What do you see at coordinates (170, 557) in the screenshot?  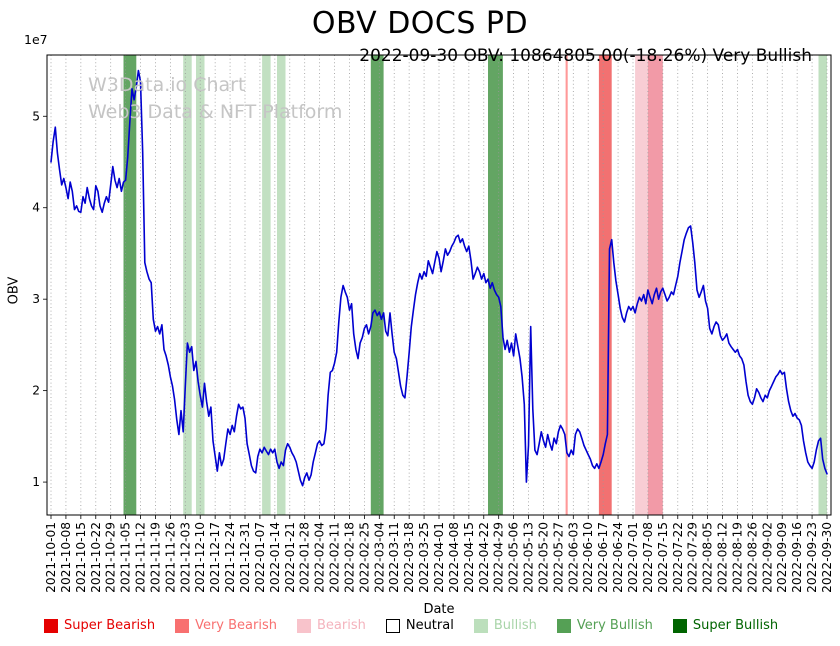 I see `x-tick-label: 2021-11-26` at bounding box center [170, 557].